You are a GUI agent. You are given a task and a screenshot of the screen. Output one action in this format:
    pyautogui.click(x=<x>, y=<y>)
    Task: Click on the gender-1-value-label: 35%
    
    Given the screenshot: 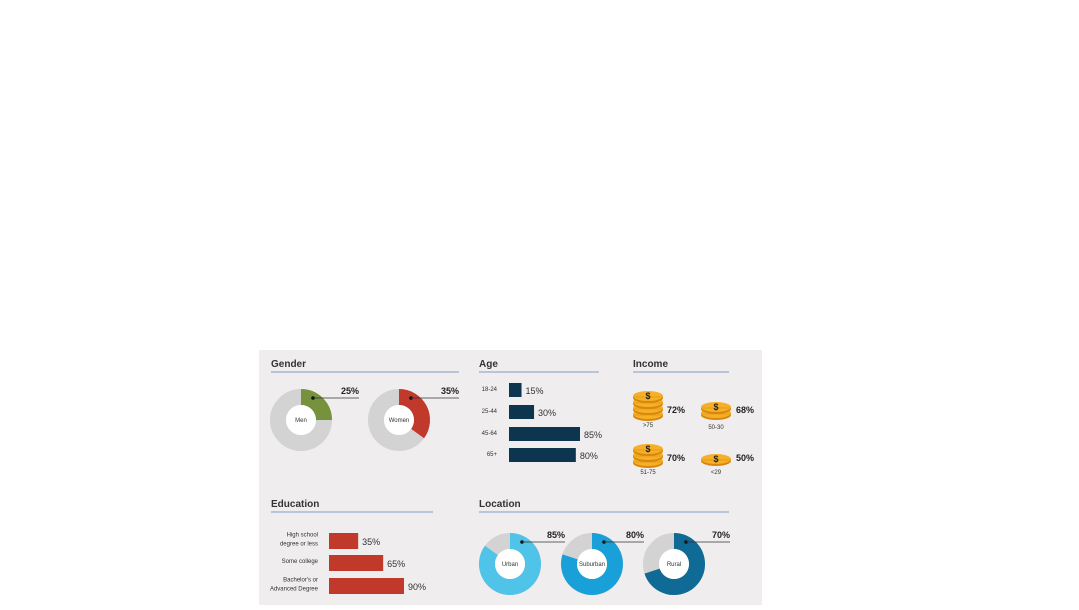 What is the action you would take?
    pyautogui.click(x=450, y=391)
    